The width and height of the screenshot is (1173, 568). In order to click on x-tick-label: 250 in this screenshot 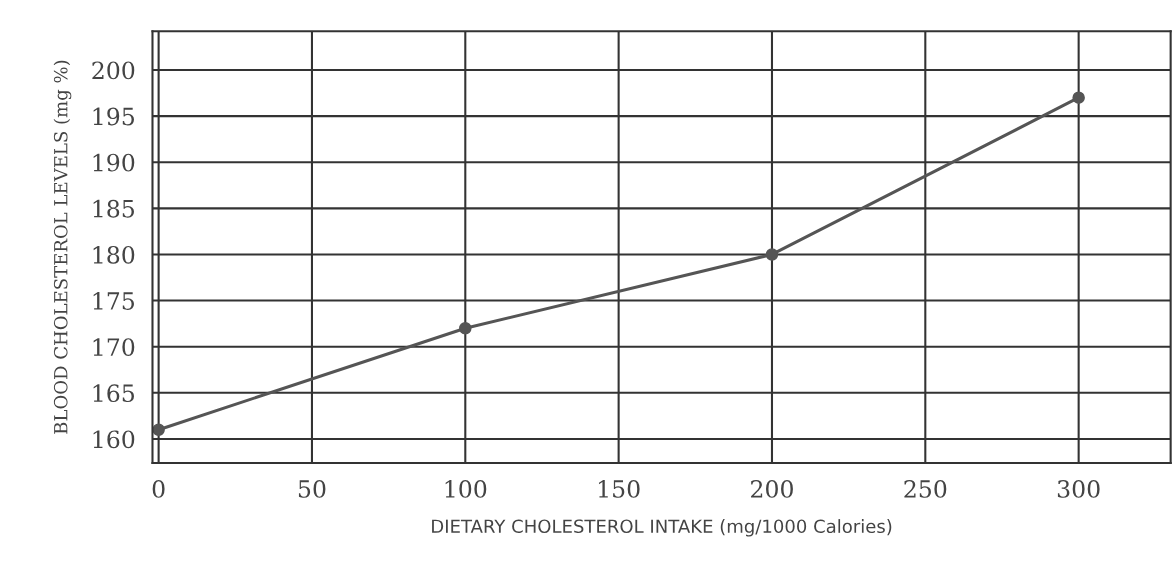, I will do `click(925, 489)`.